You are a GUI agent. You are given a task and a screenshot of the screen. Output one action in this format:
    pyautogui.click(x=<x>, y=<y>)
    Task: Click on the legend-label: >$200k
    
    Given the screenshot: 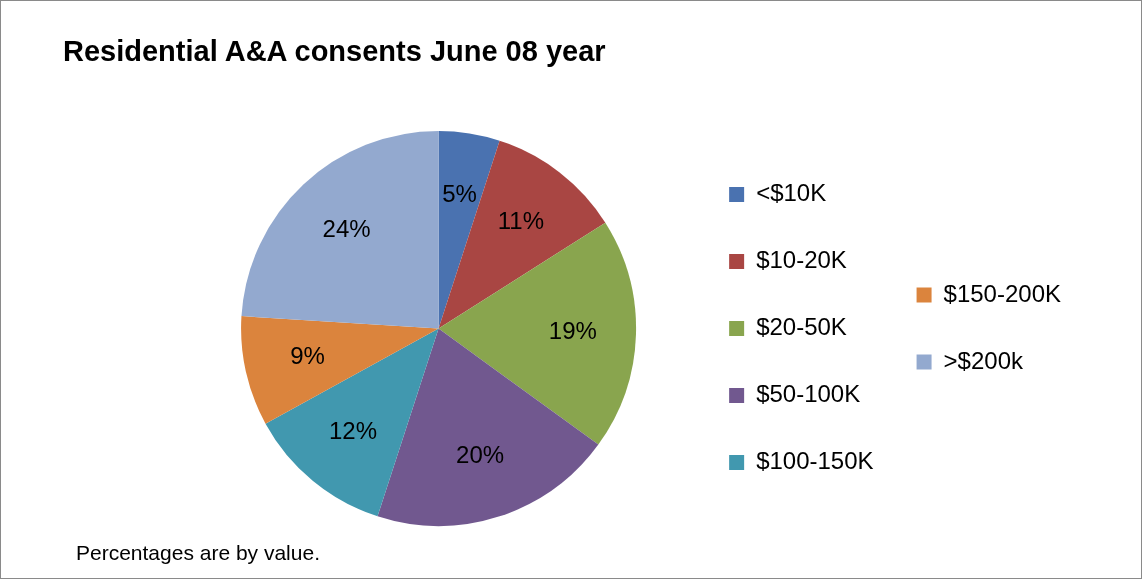 What is the action you would take?
    pyautogui.click(x=983, y=360)
    